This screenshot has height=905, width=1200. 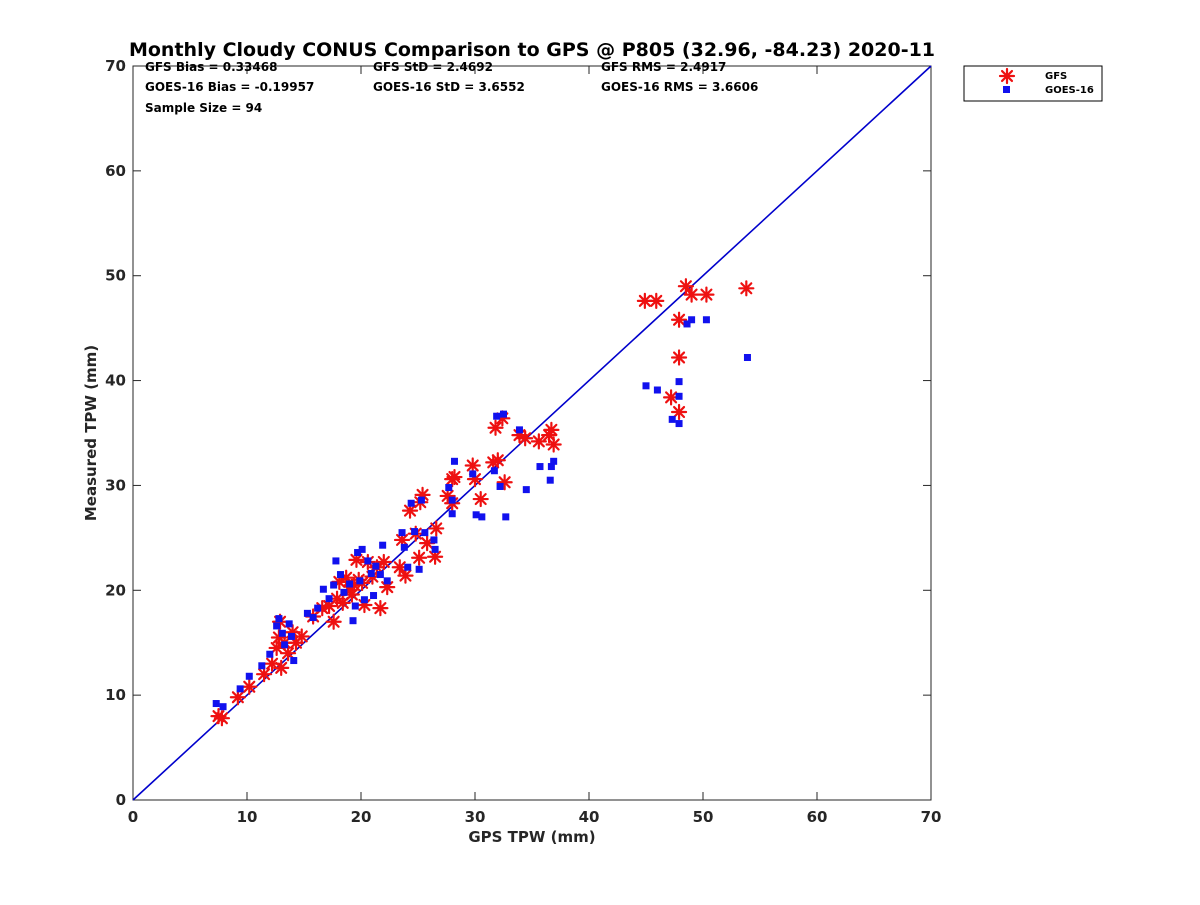 I want to click on x-tick-label-6: 60, so click(x=817, y=817).